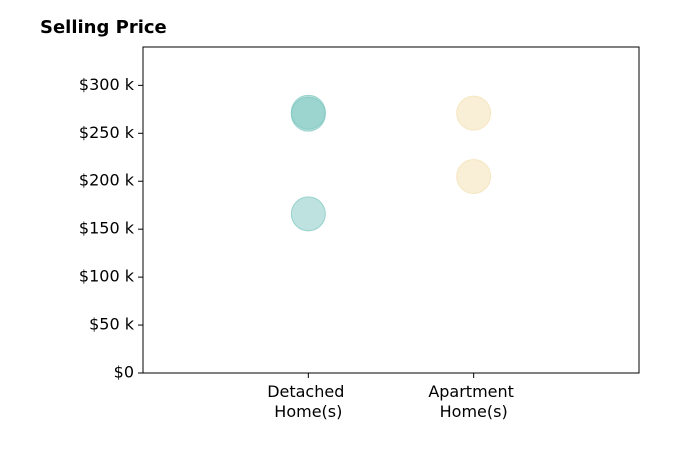  I want to click on x-tick-label-line: Detached, so click(308, 391).